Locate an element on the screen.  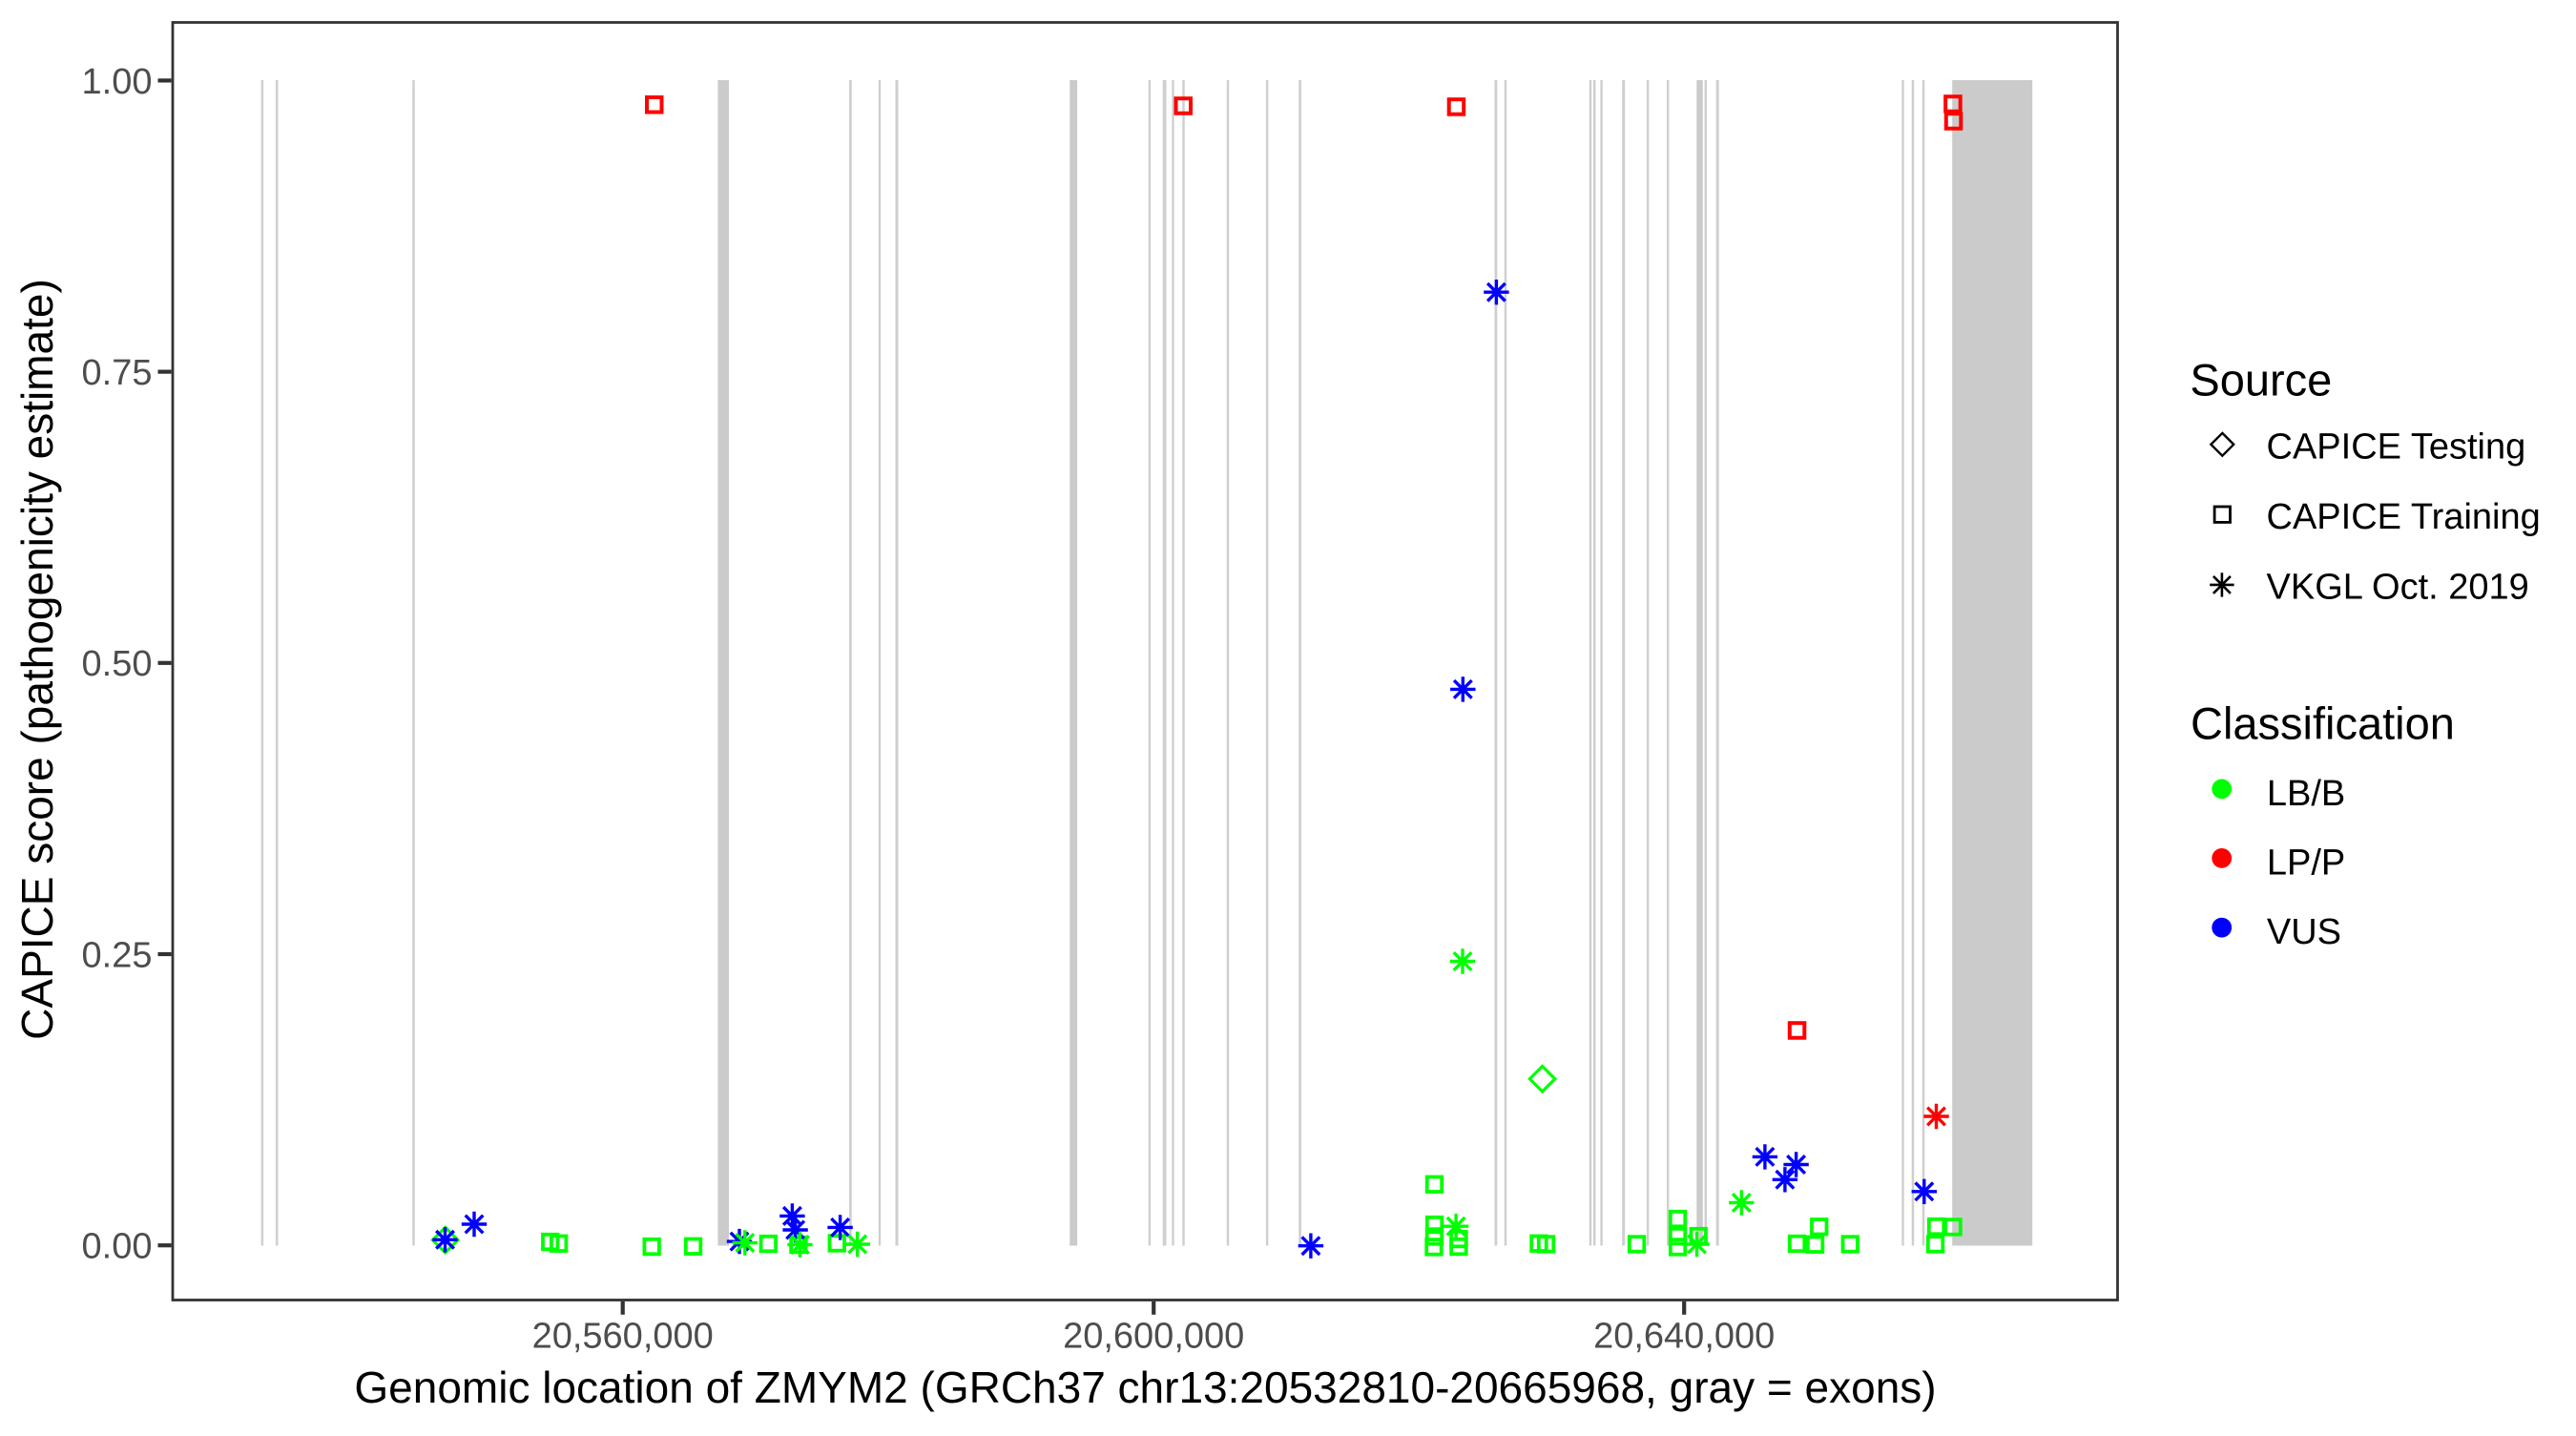
svg-text: CAPICE Training is located at coordinates (2404, 517).